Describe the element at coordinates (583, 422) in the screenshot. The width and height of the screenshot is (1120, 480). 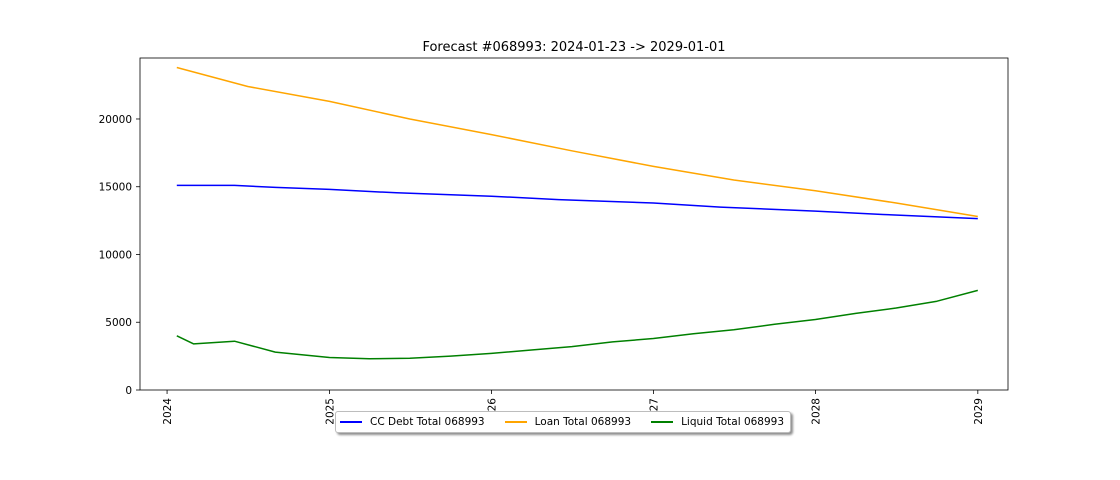
I see `legend-label: Loan Total 068993` at that location.